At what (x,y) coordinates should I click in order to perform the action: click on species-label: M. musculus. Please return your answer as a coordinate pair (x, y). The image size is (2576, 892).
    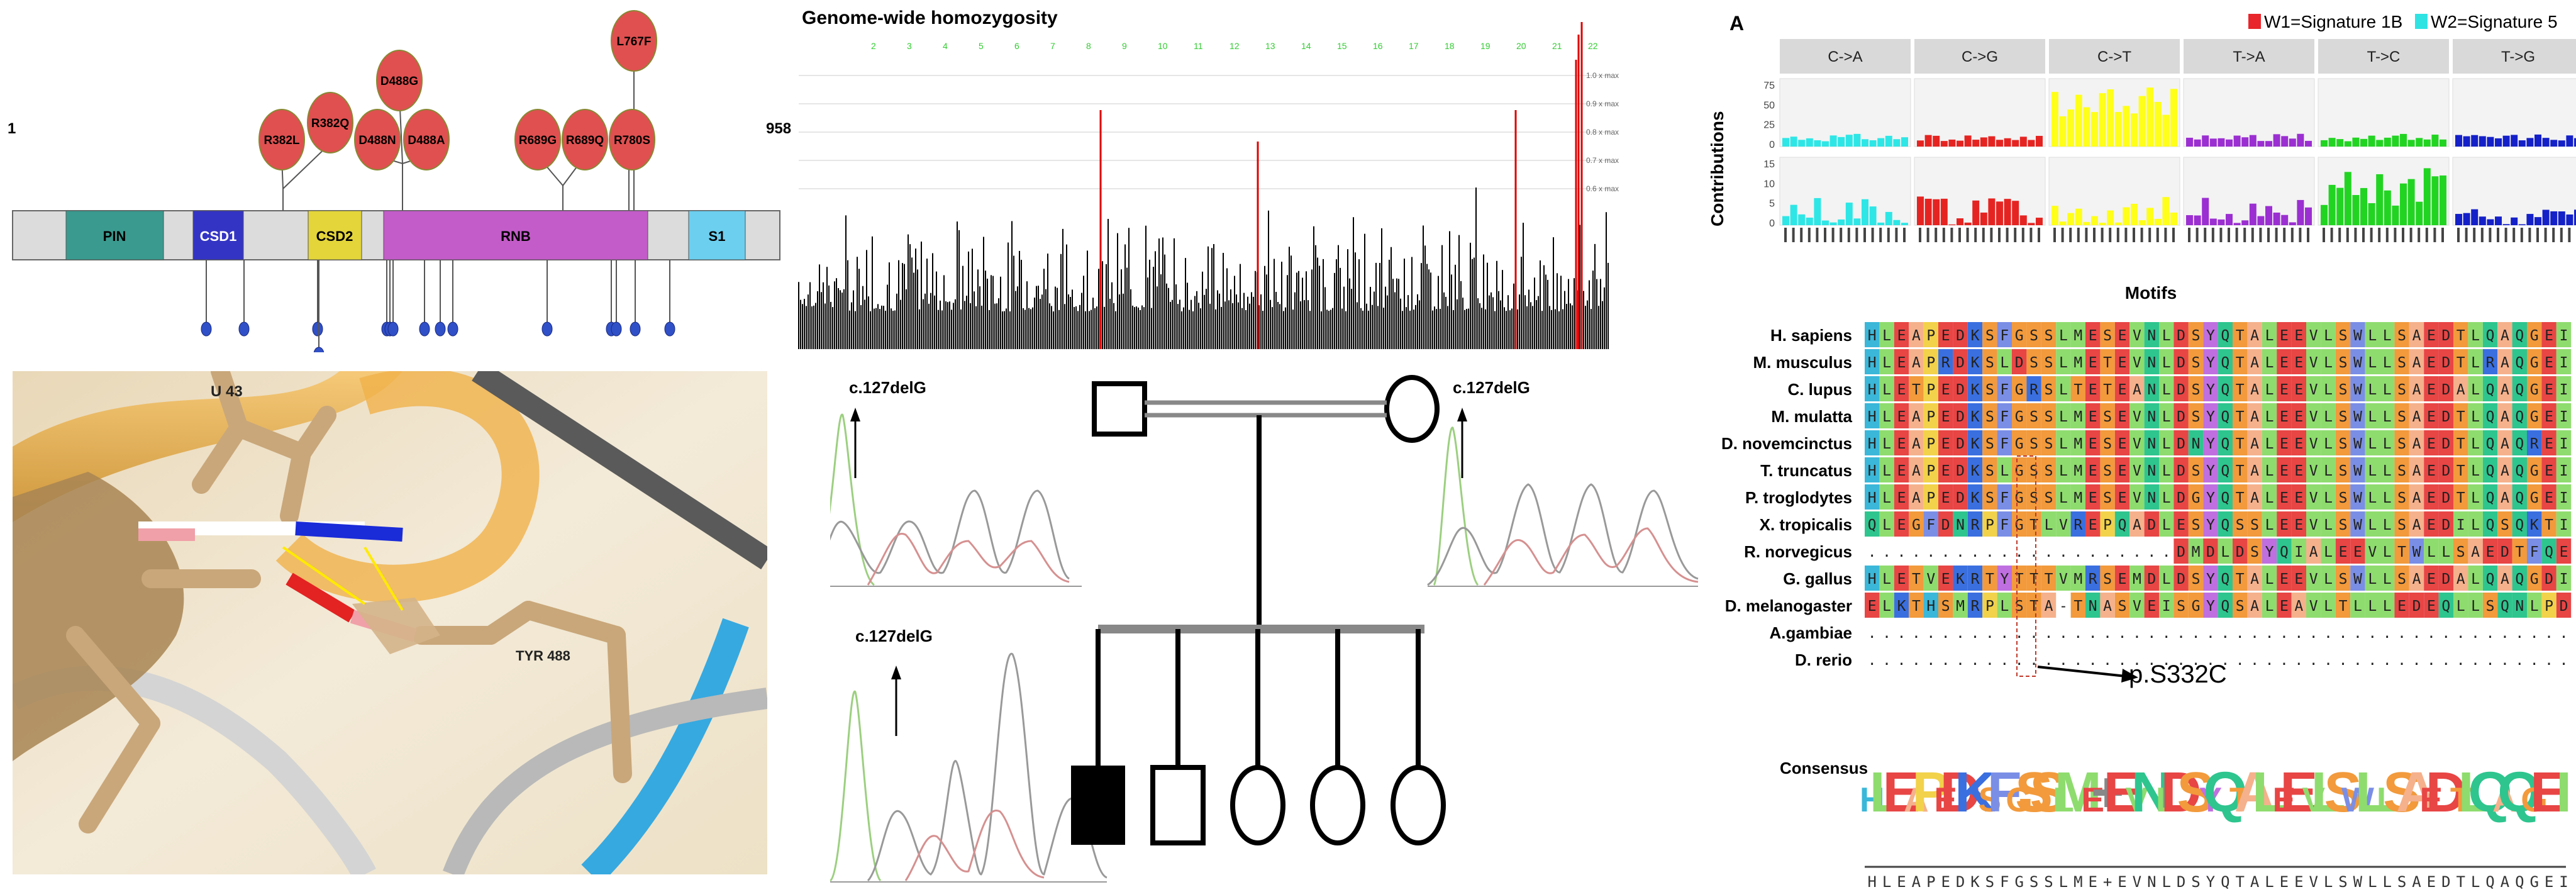
    Looking at the image, I should click on (1802, 363).